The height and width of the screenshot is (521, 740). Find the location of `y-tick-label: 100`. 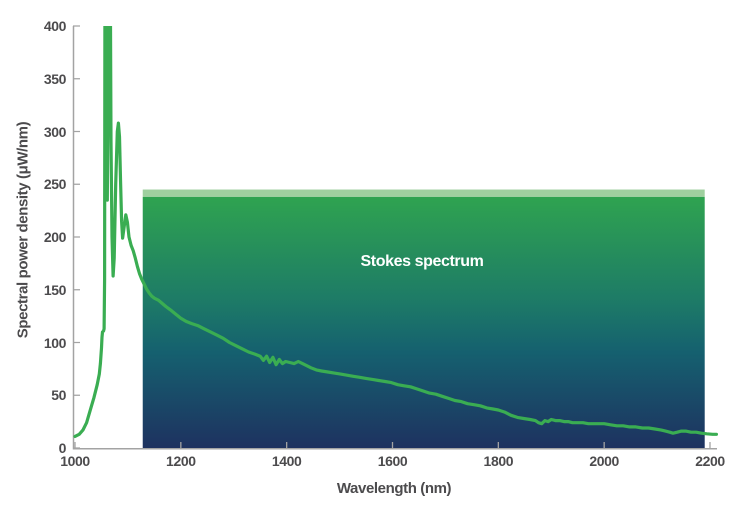

y-tick-label: 100 is located at coordinates (55, 342).